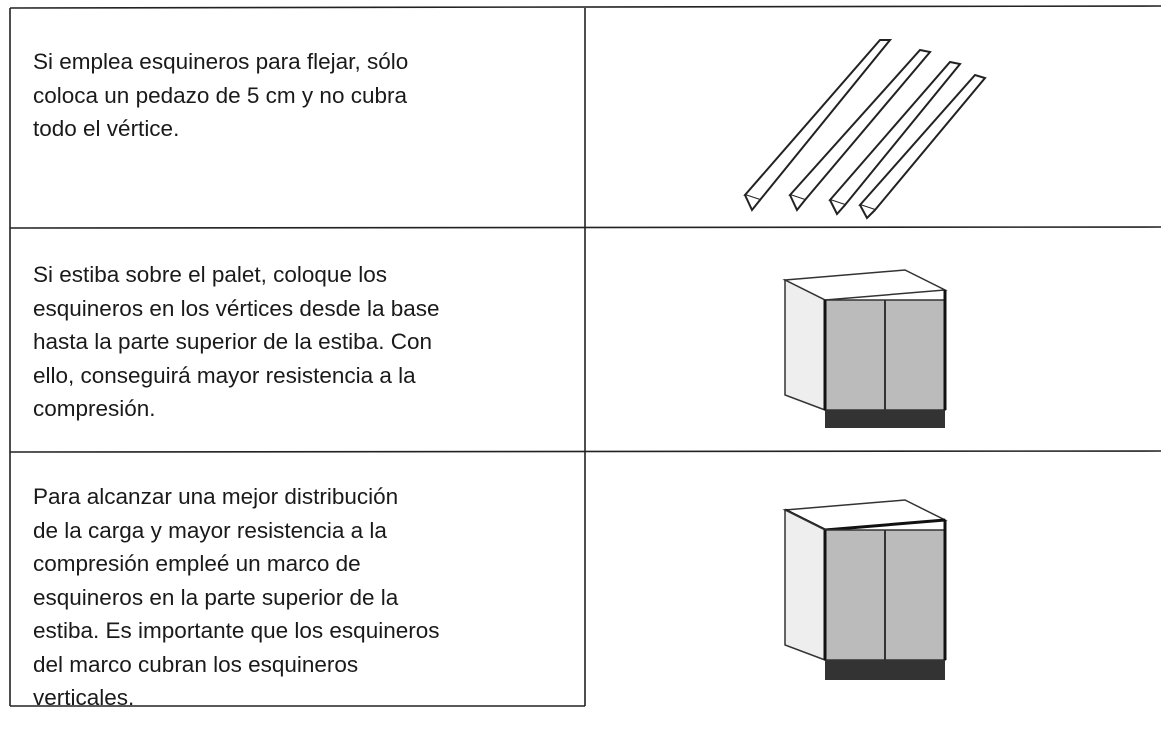 The image size is (1161, 738). What do you see at coordinates (216, 597) in the screenshot?
I see `text-line: esquineros en la parte superior de la` at bounding box center [216, 597].